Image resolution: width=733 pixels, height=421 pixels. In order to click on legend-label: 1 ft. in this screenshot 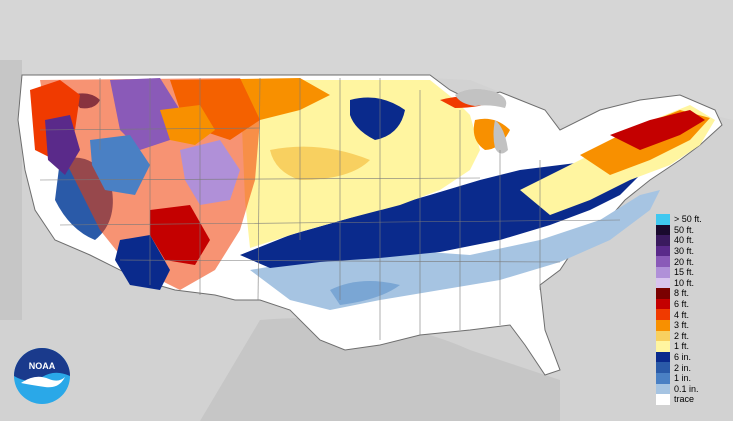, I will do `click(682, 346)`.